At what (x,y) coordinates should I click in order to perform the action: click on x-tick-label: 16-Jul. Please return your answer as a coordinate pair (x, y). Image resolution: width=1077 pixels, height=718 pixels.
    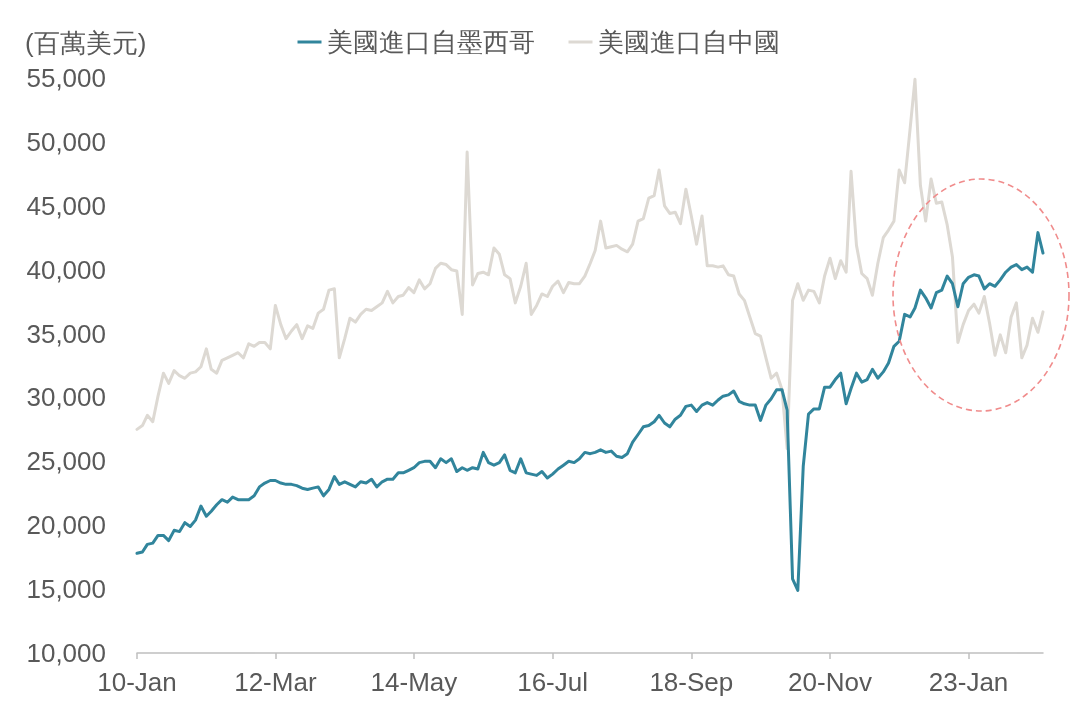
    Looking at the image, I should click on (553, 682).